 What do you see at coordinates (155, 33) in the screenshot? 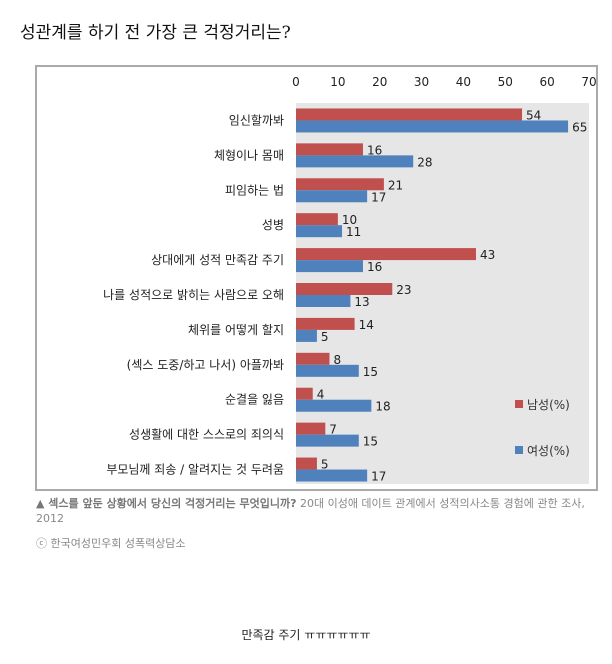
I see `page-title: 성관계를 하기 전 가장 큰 걱정거리는?` at bounding box center [155, 33].